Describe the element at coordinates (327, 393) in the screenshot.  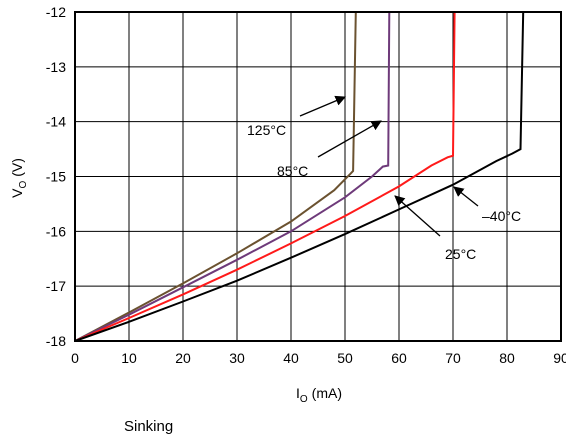
I see `x-axis-unit: (mA)` at that location.